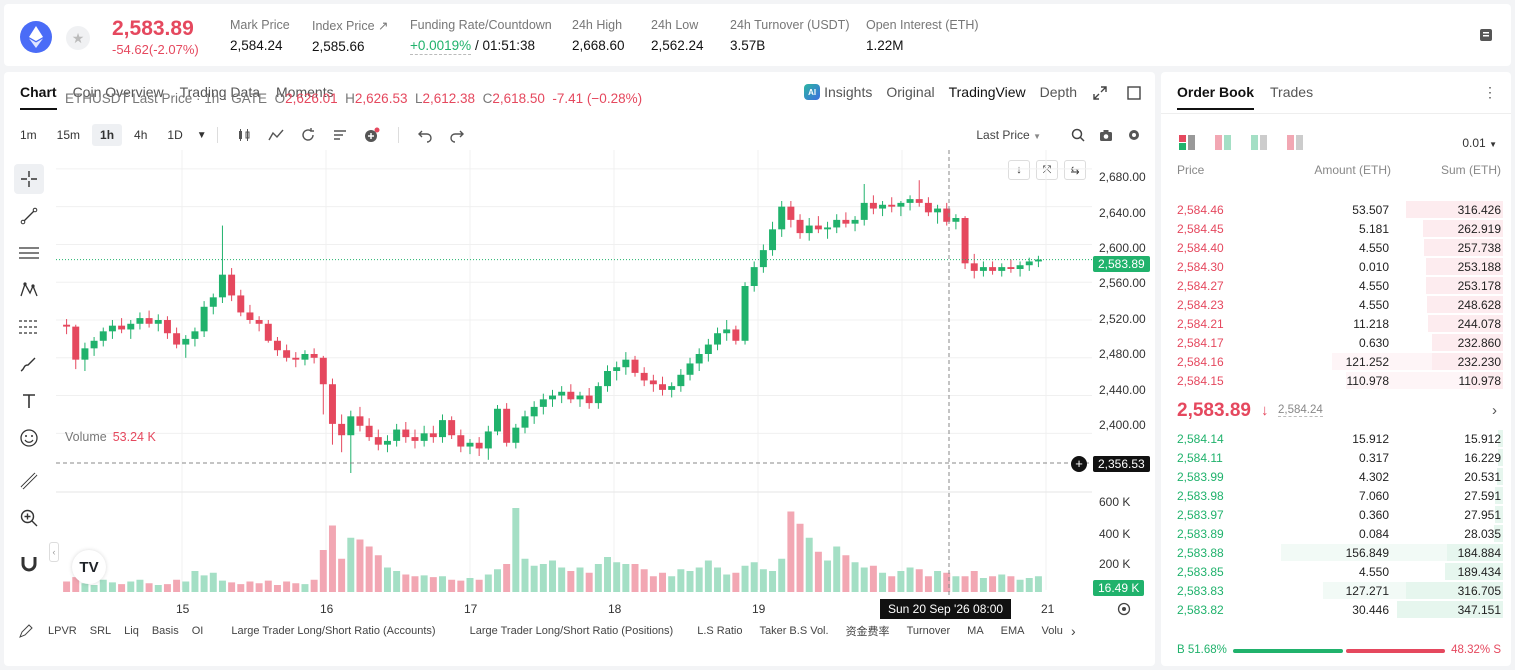 The width and height of the screenshot is (1515, 670). Describe the element at coordinates (928, 631) in the screenshot. I see `indicator-turnover: Turnover` at that location.